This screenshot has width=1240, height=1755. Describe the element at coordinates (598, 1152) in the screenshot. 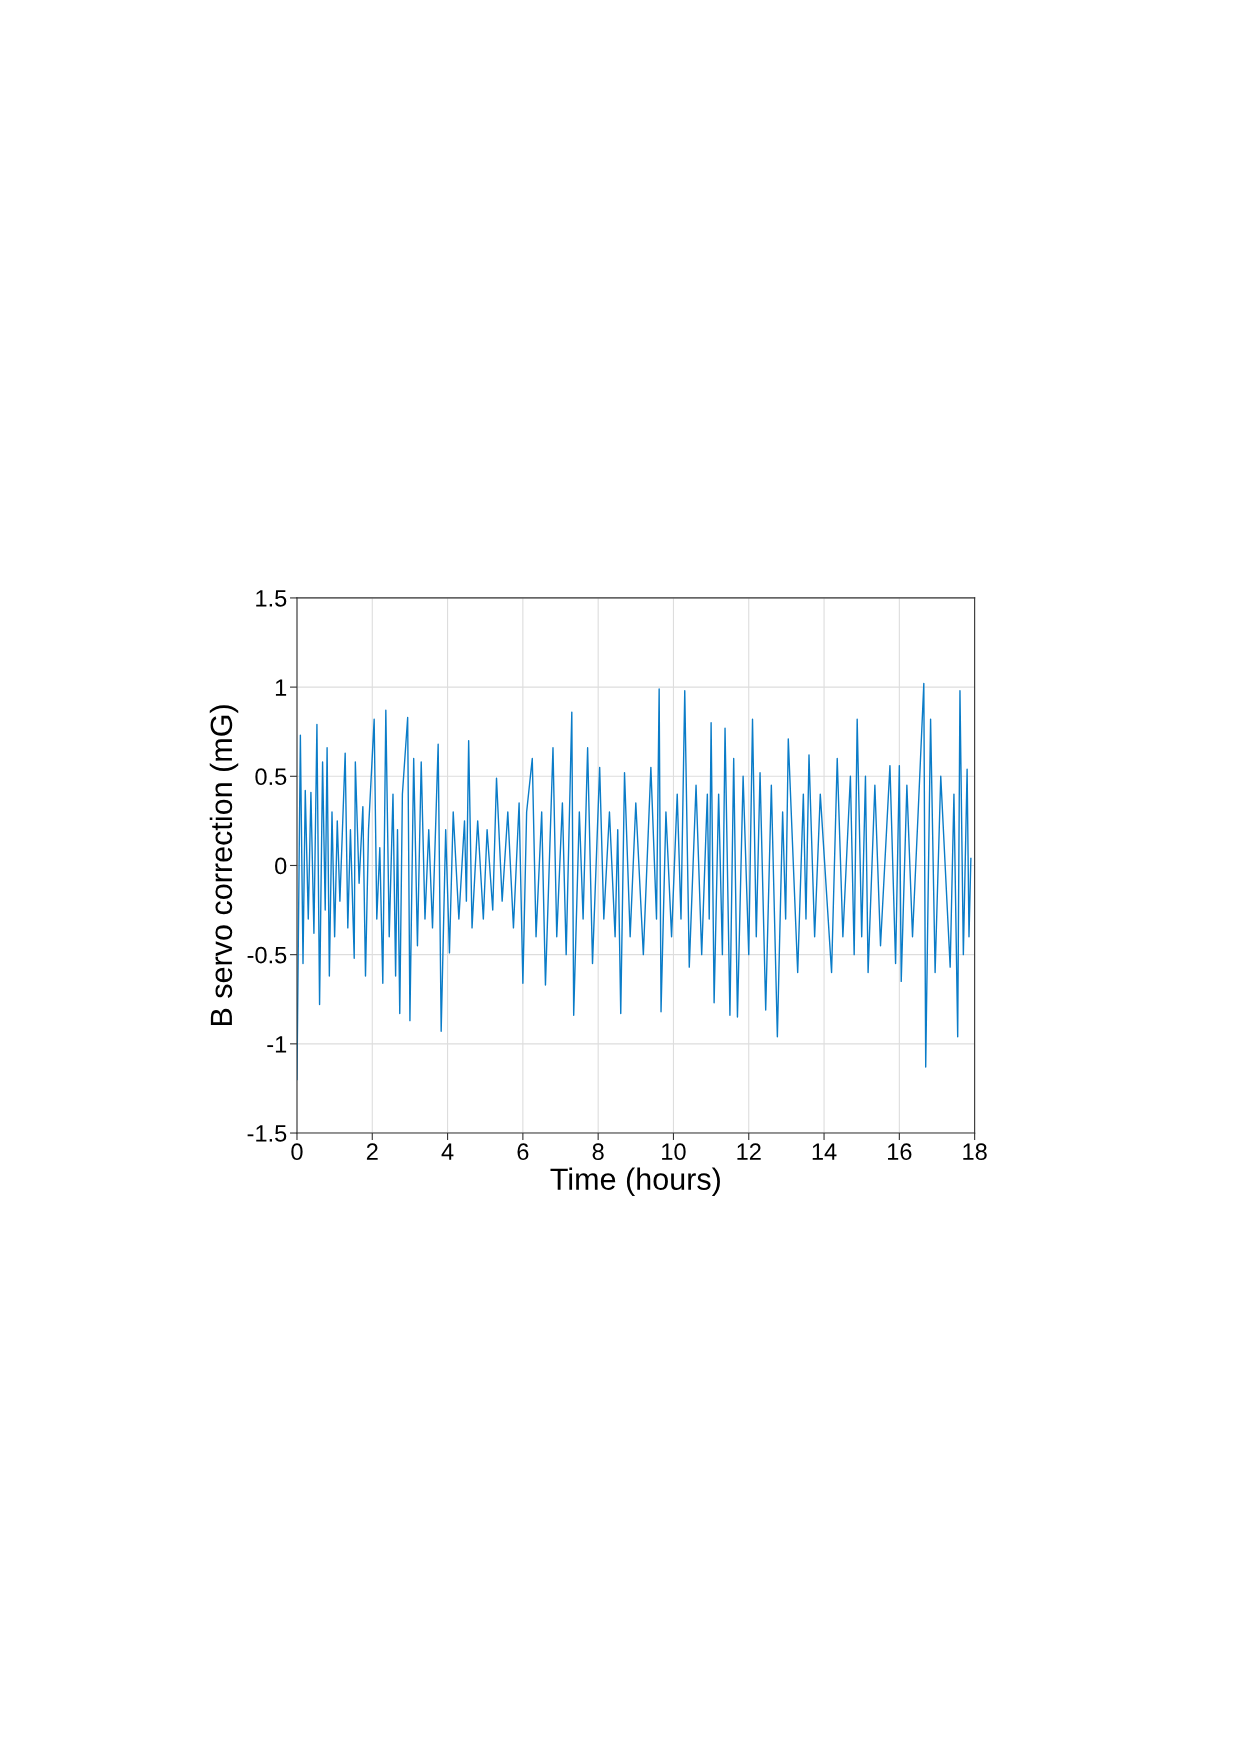

I see `x-tick-label: 8` at that location.